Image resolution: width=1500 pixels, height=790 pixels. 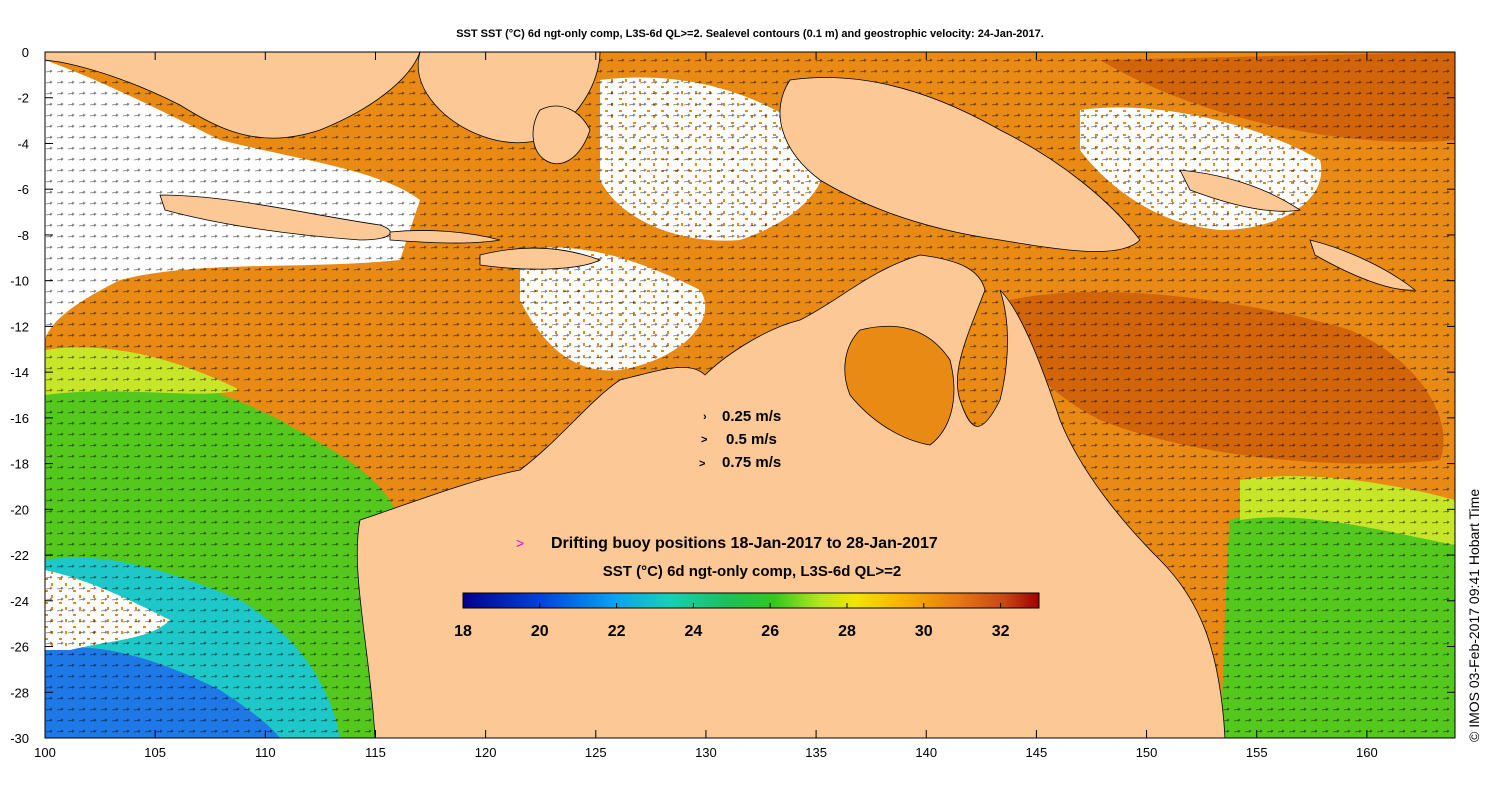 I want to click on y-tick-label: -4, so click(x=23, y=143).